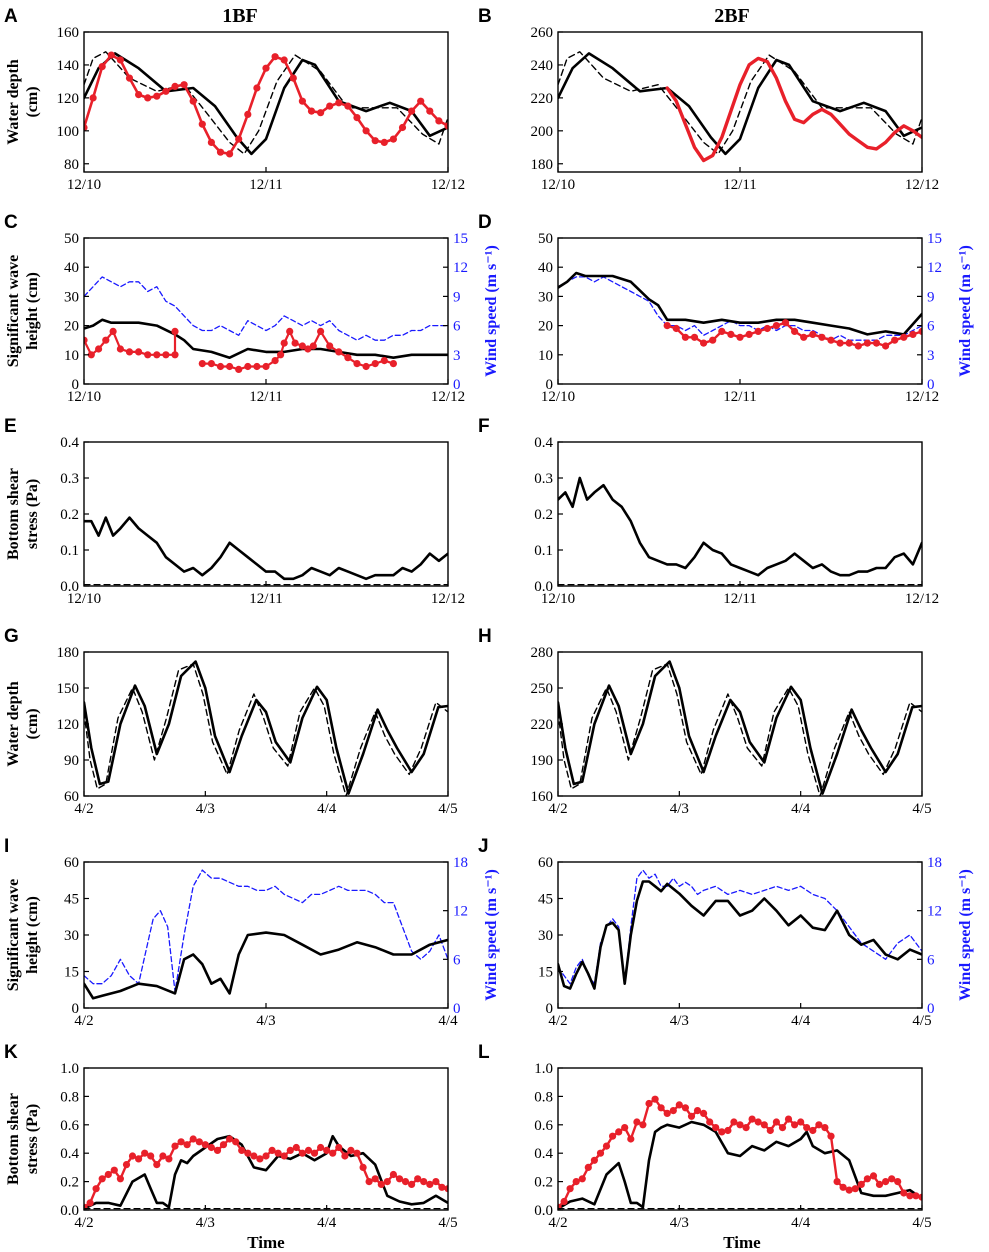  I want to click on y2tick-label-d-2: 6, so click(931, 327).